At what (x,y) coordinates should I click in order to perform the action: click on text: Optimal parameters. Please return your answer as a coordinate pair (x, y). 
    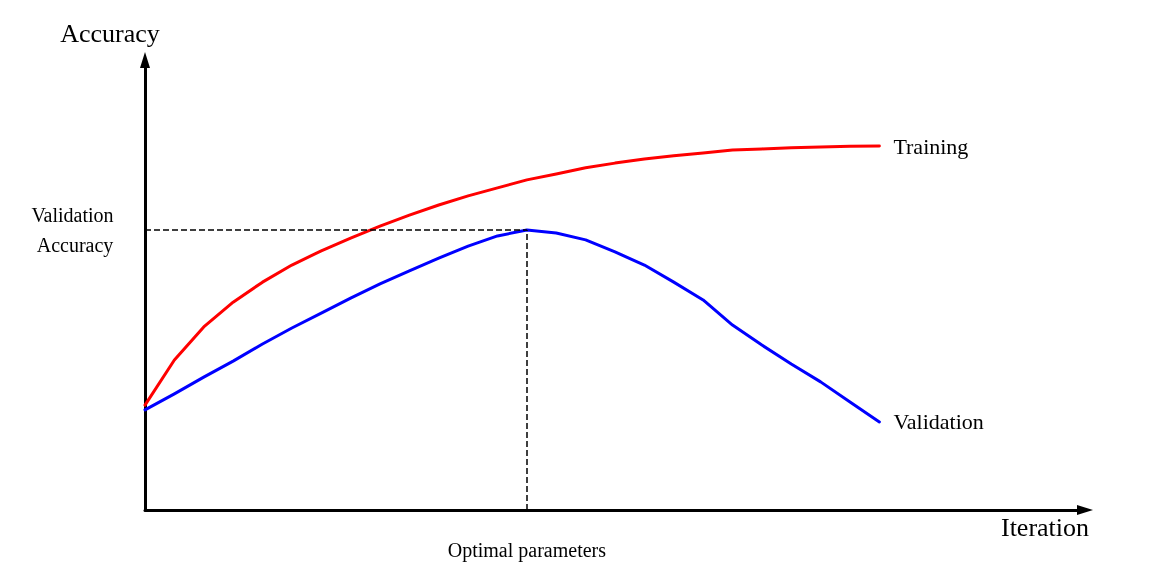
    Looking at the image, I should click on (527, 550).